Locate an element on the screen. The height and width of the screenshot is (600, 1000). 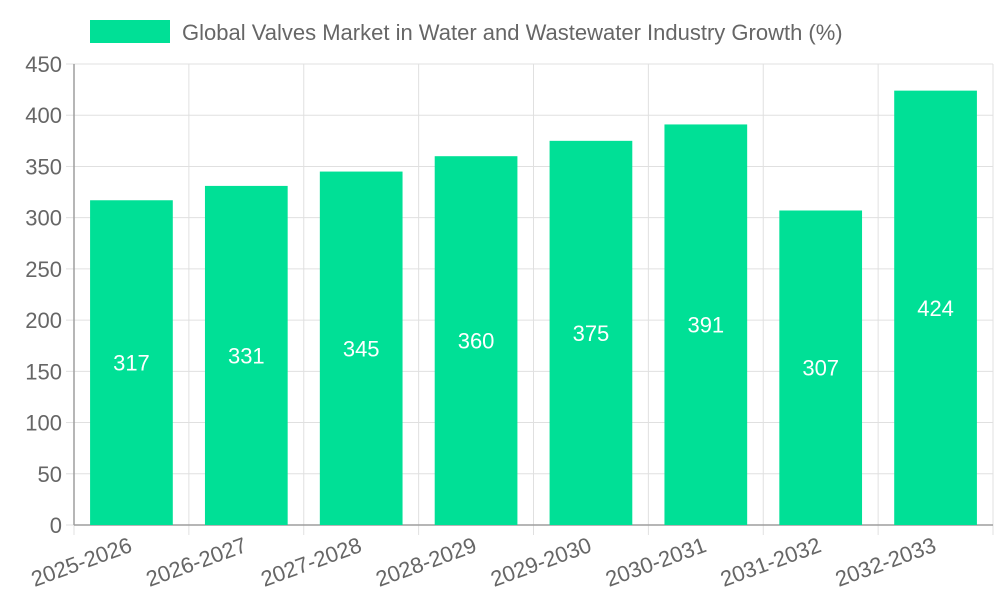
data-label: 375 is located at coordinates (591, 333).